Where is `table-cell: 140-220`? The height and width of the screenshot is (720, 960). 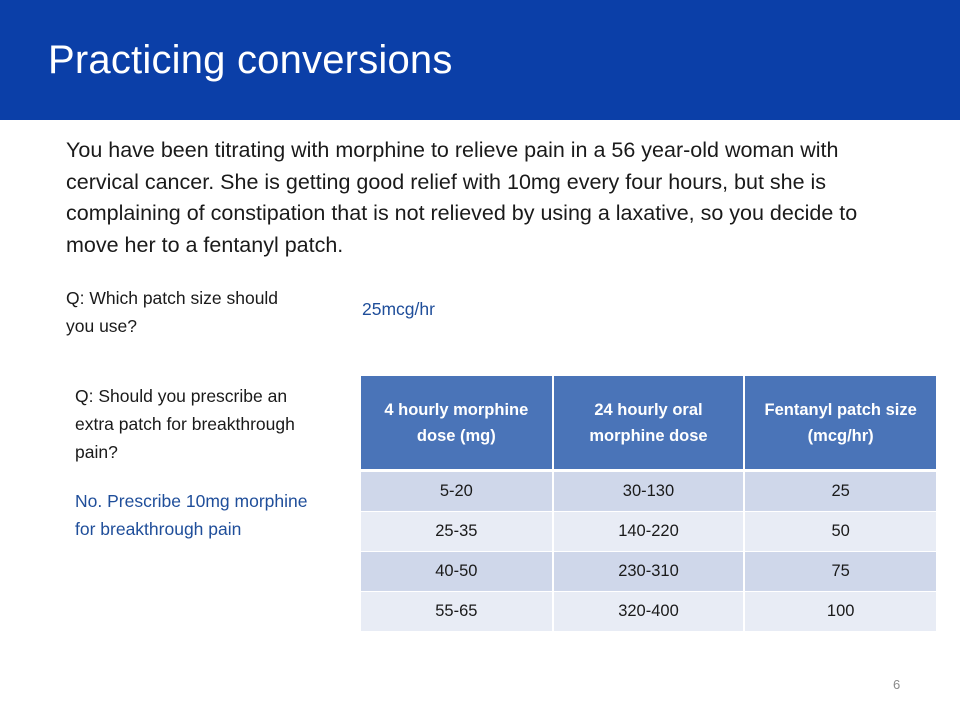
table-cell: 140-220 is located at coordinates (649, 531).